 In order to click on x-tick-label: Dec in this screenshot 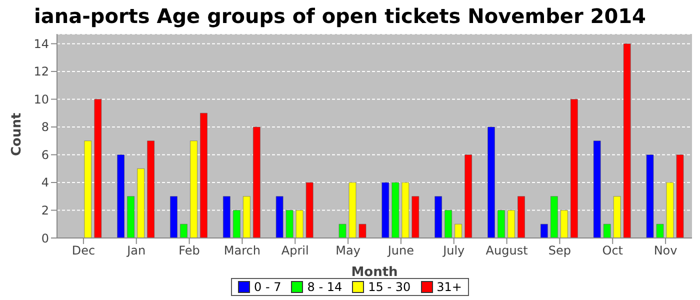, I will do `click(84, 251)`.